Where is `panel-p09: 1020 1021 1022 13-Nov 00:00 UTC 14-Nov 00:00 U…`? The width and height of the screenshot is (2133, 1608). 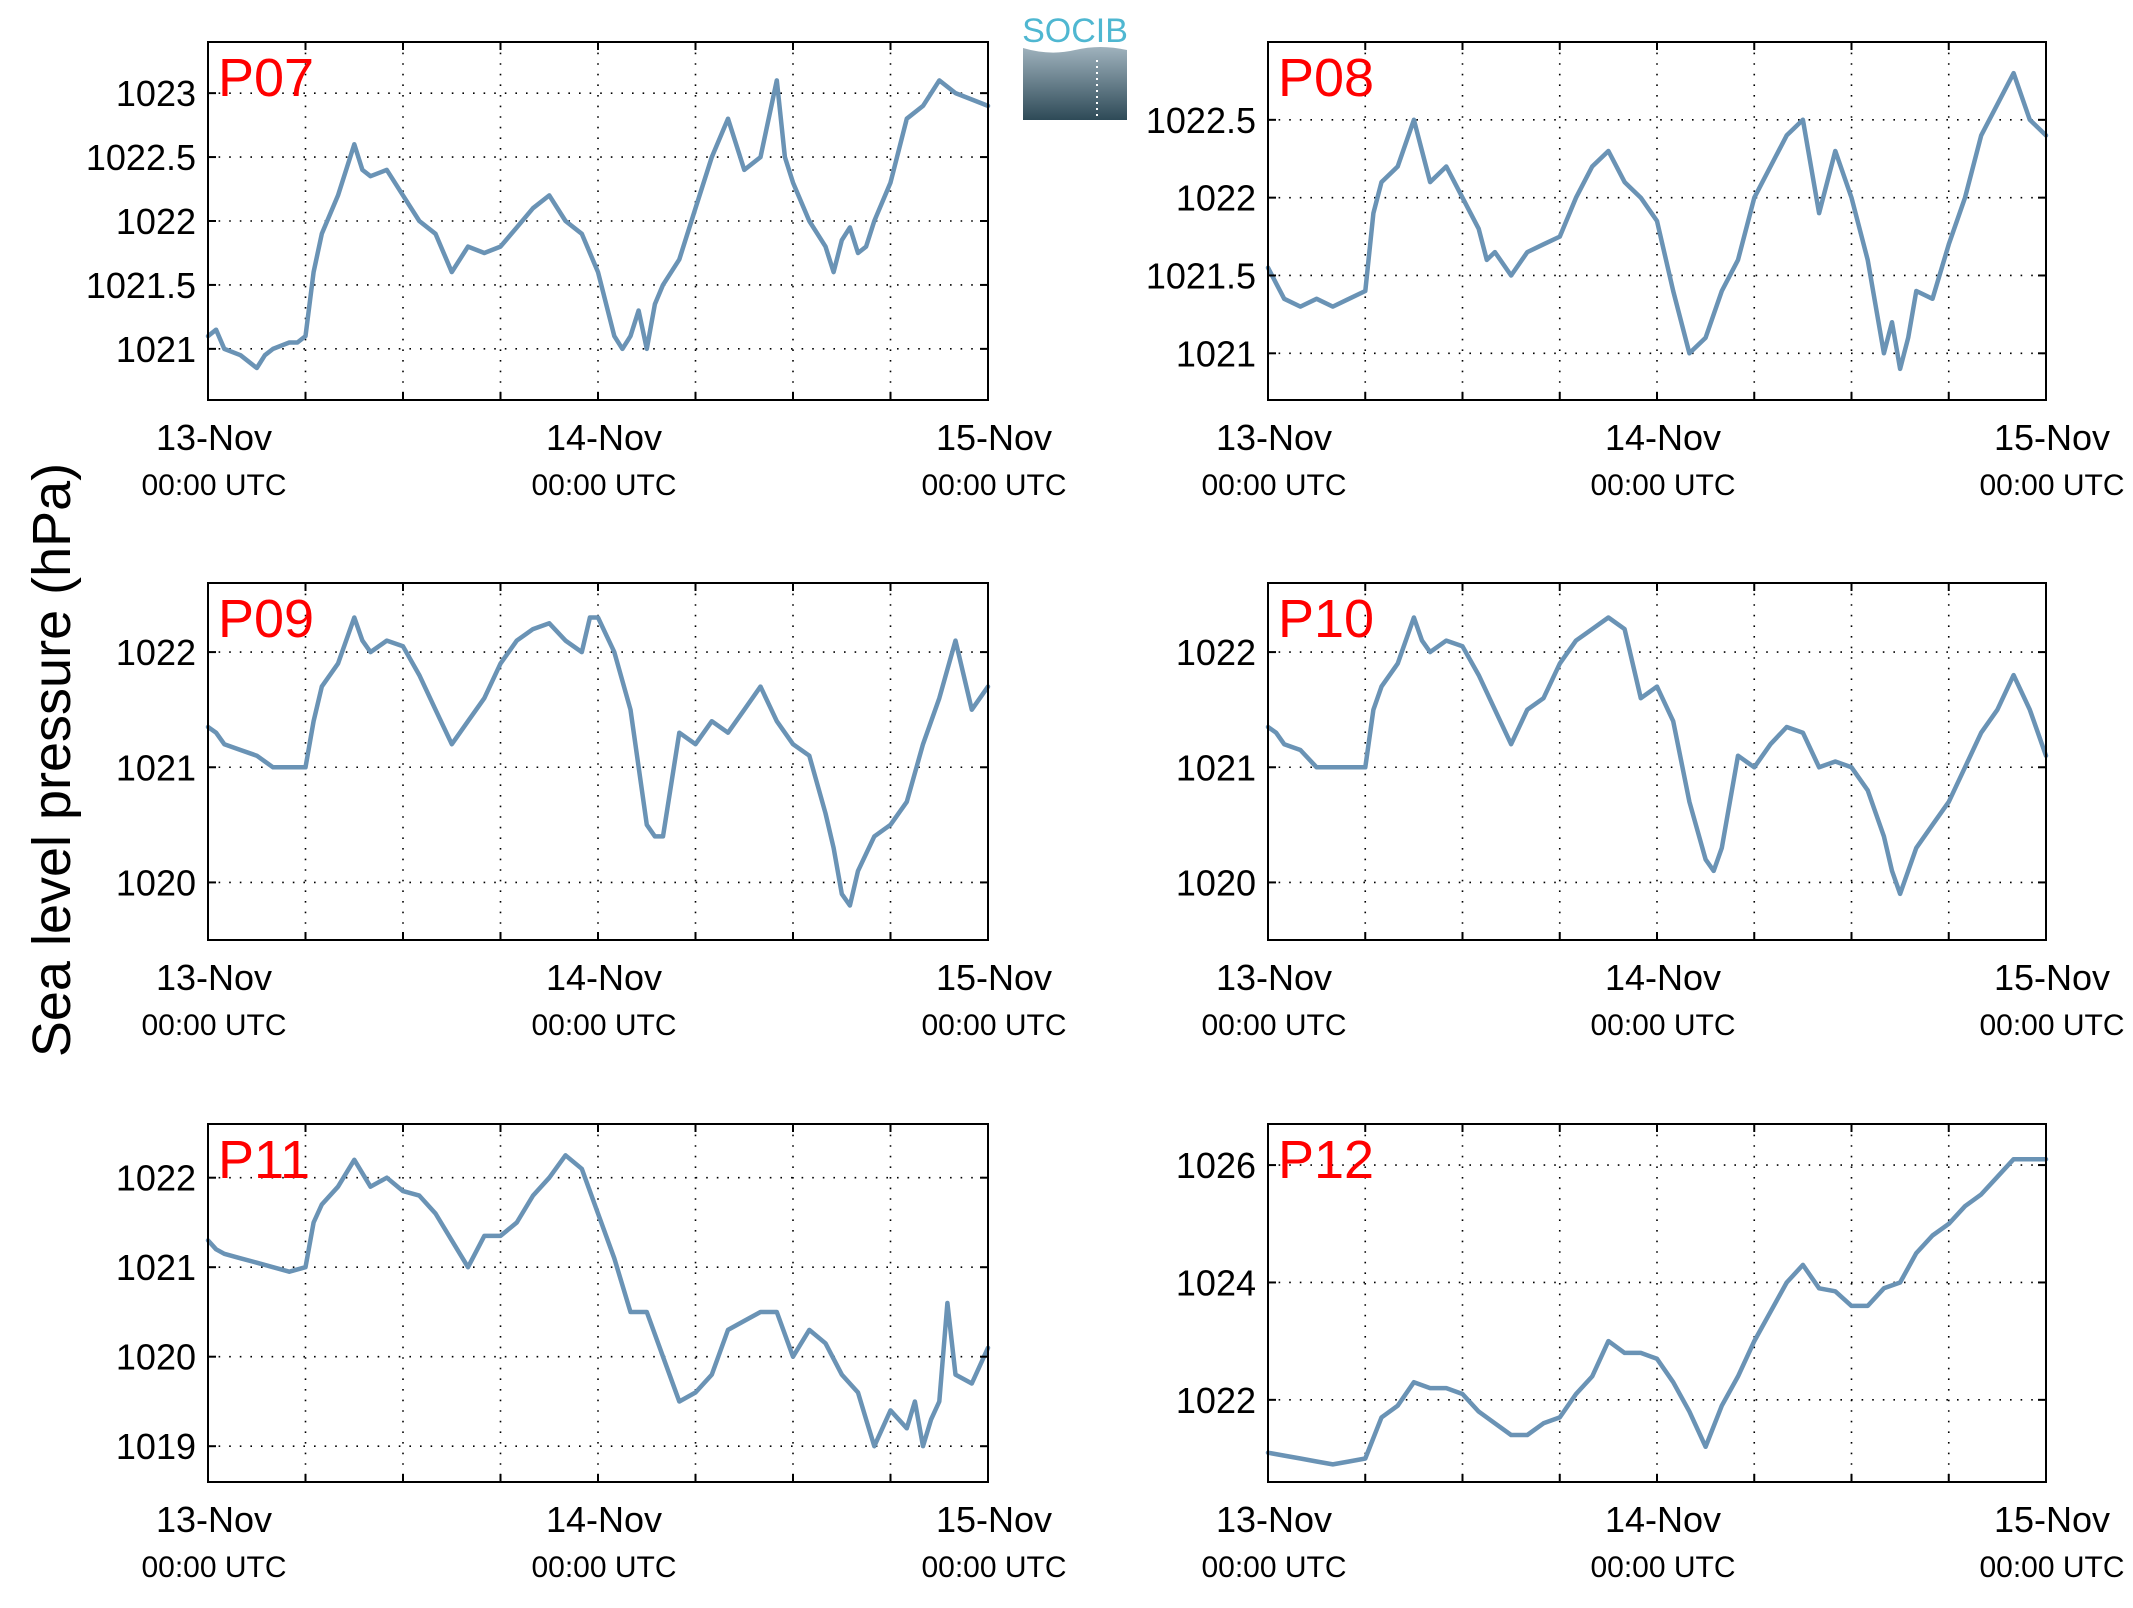 panel-p09: 1020 1021 1022 13-Nov 00:00 UTC 14-Nov 00:00 U… is located at coordinates (591, 812).